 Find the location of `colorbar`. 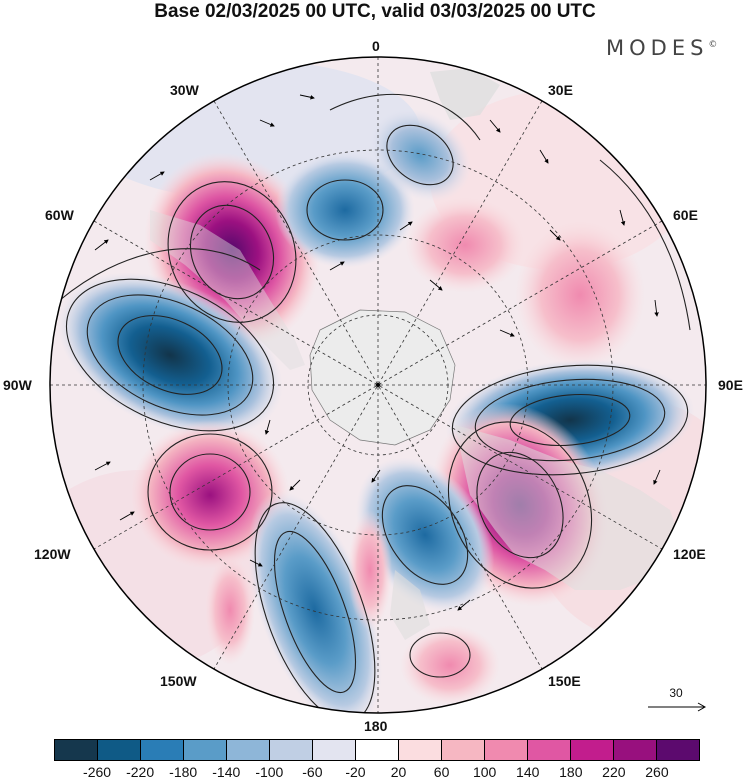

colorbar is located at coordinates (377, 750).